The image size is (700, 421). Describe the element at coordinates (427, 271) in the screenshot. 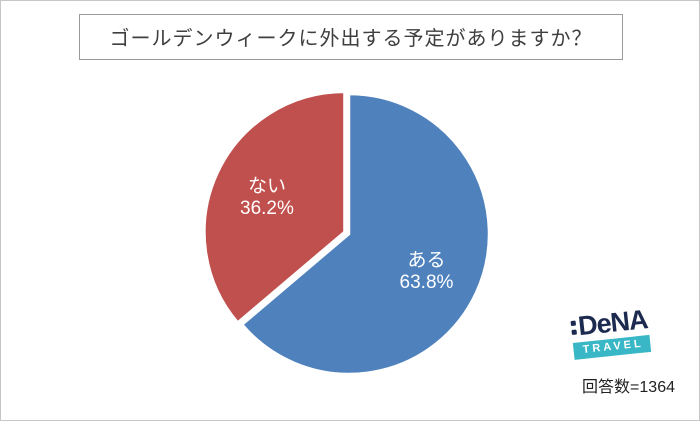

I see `pie-slice-label: ある 63.8%` at that location.